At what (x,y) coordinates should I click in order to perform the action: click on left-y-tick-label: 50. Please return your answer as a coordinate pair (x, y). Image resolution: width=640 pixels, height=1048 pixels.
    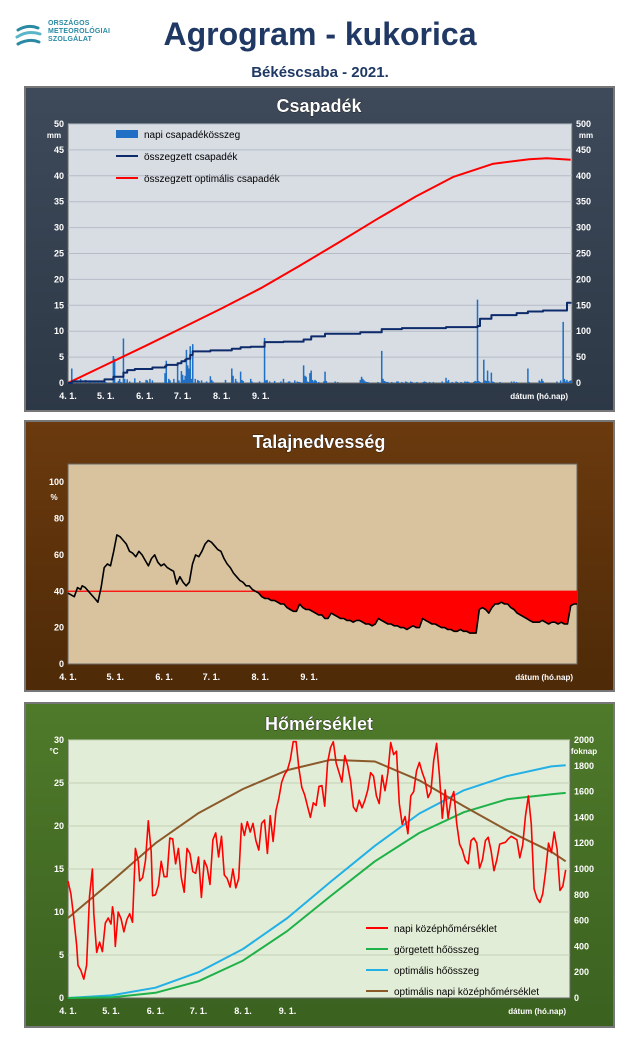
    Looking at the image, I should click on (59, 124).